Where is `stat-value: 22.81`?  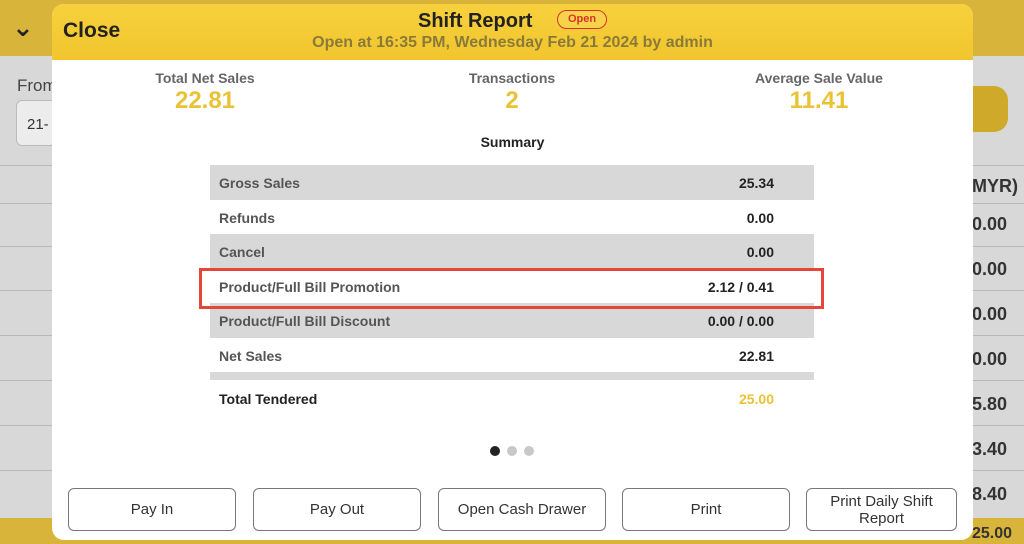 stat-value: 22.81 is located at coordinates (205, 100).